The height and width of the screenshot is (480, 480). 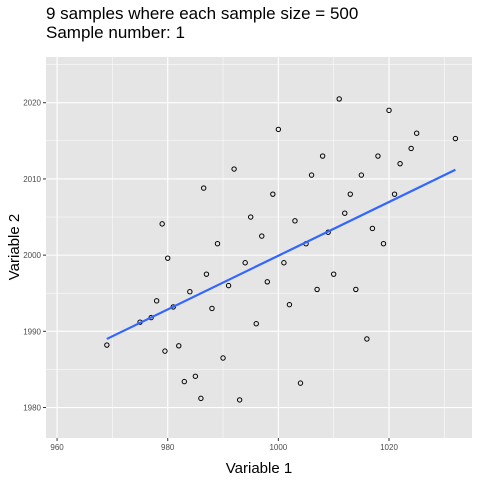 What do you see at coordinates (115, 32) in the screenshot?
I see `chart-subtitle: Sample number: 1` at bounding box center [115, 32].